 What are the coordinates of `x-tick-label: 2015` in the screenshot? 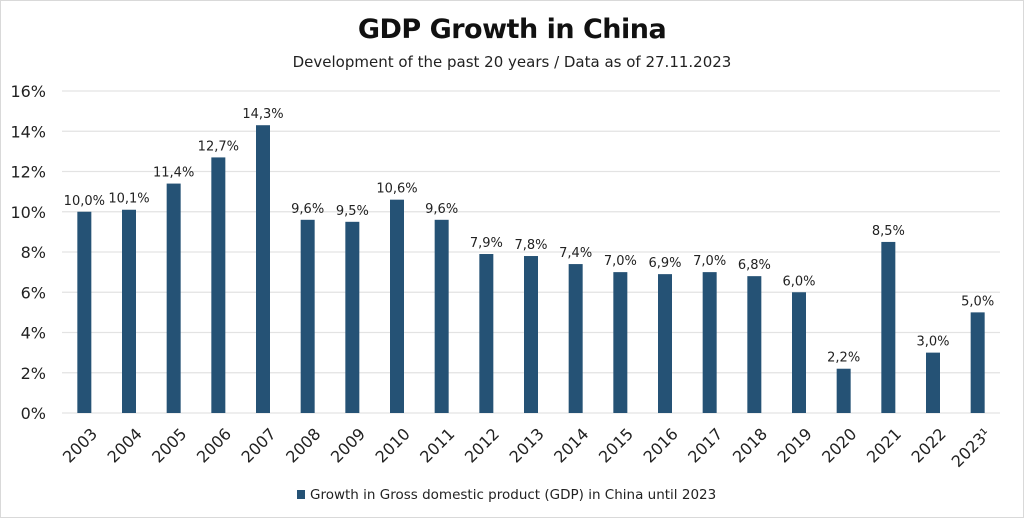 It's located at (616, 445).